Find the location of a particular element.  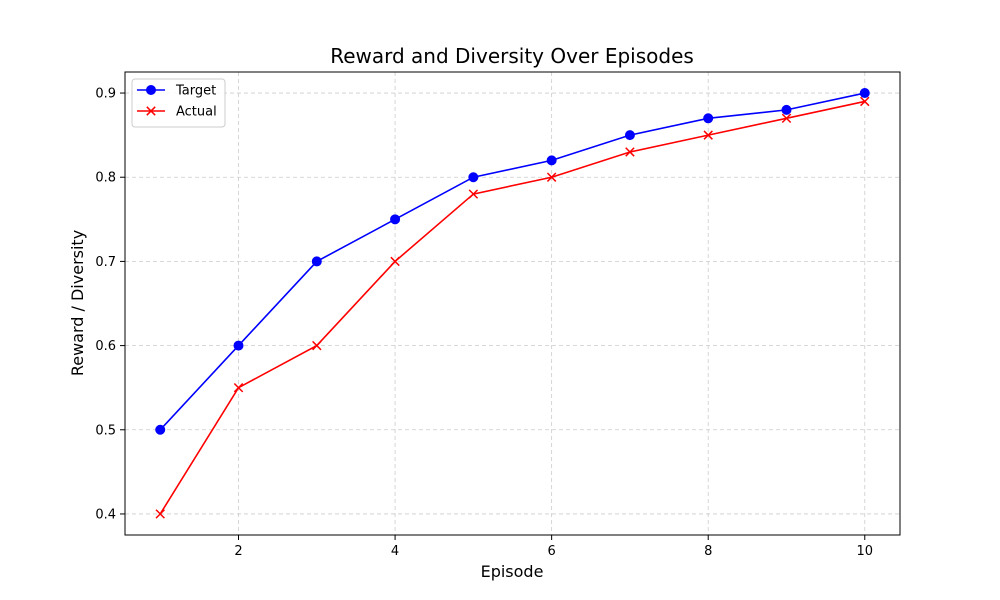

y-axis-label: Reward / Diversity is located at coordinates (77, 303).